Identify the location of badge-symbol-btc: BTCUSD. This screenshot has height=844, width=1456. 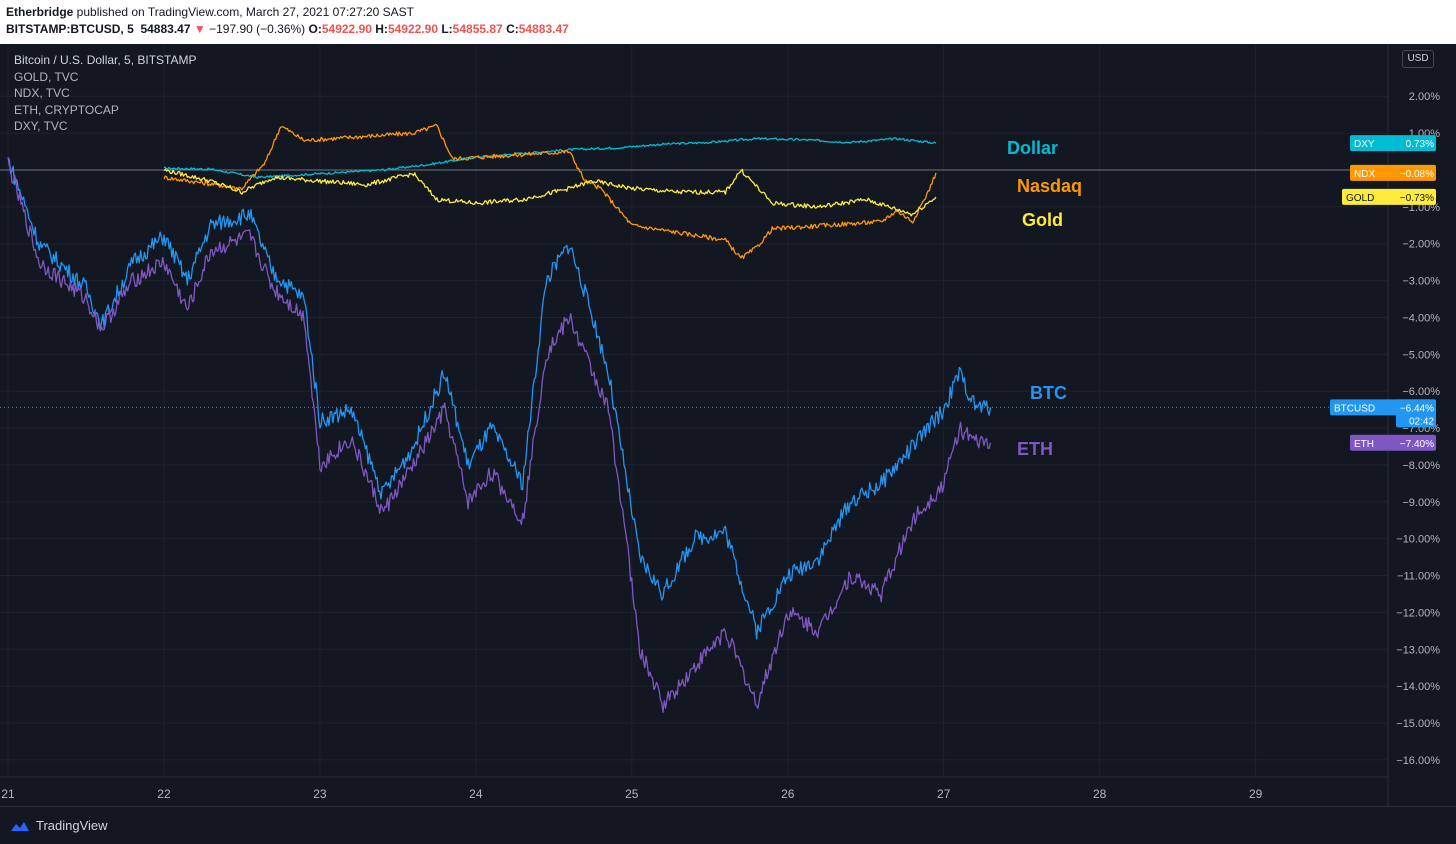
(1354, 408).